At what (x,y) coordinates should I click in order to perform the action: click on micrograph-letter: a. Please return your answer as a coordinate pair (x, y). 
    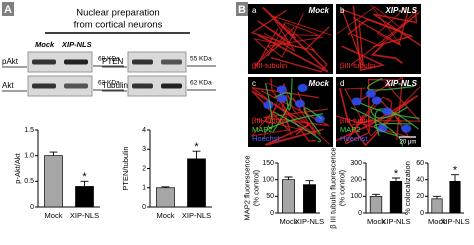
    Looking at the image, I should click on (254, 10).